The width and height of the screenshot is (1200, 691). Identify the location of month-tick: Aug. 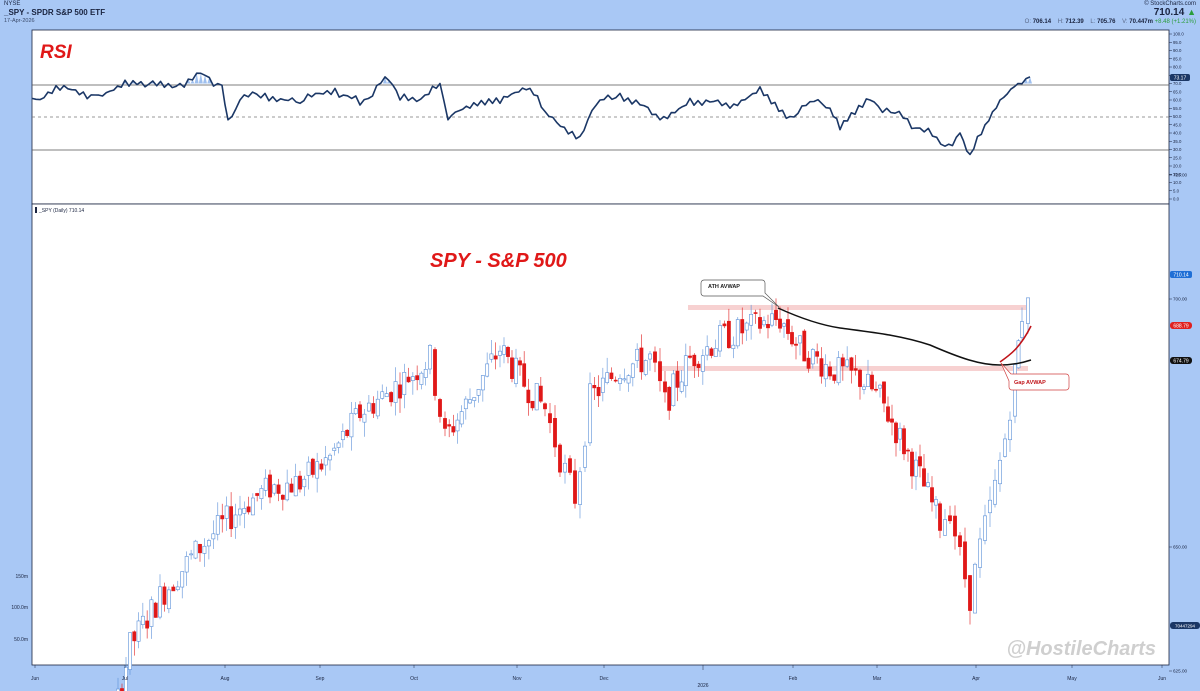
(225, 679).